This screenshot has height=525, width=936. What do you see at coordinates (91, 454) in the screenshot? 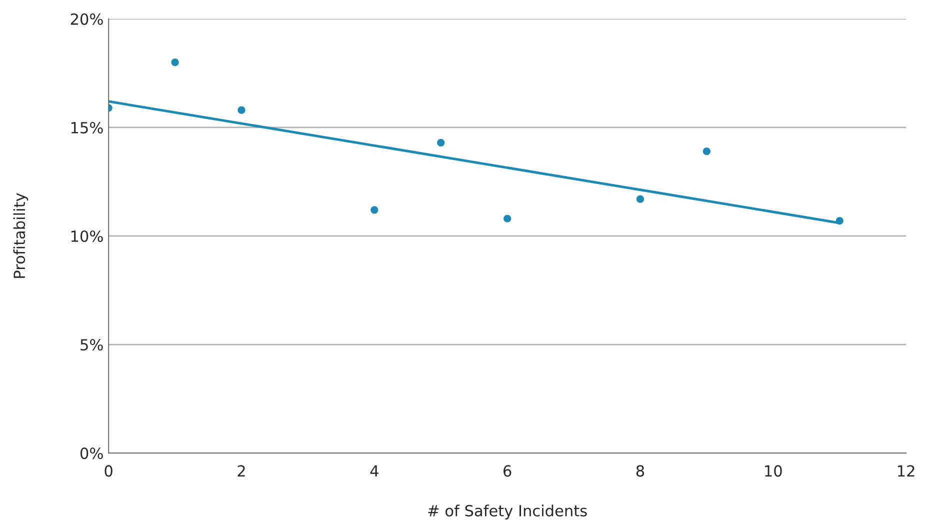
I see `y-tick-label: 0%` at bounding box center [91, 454].